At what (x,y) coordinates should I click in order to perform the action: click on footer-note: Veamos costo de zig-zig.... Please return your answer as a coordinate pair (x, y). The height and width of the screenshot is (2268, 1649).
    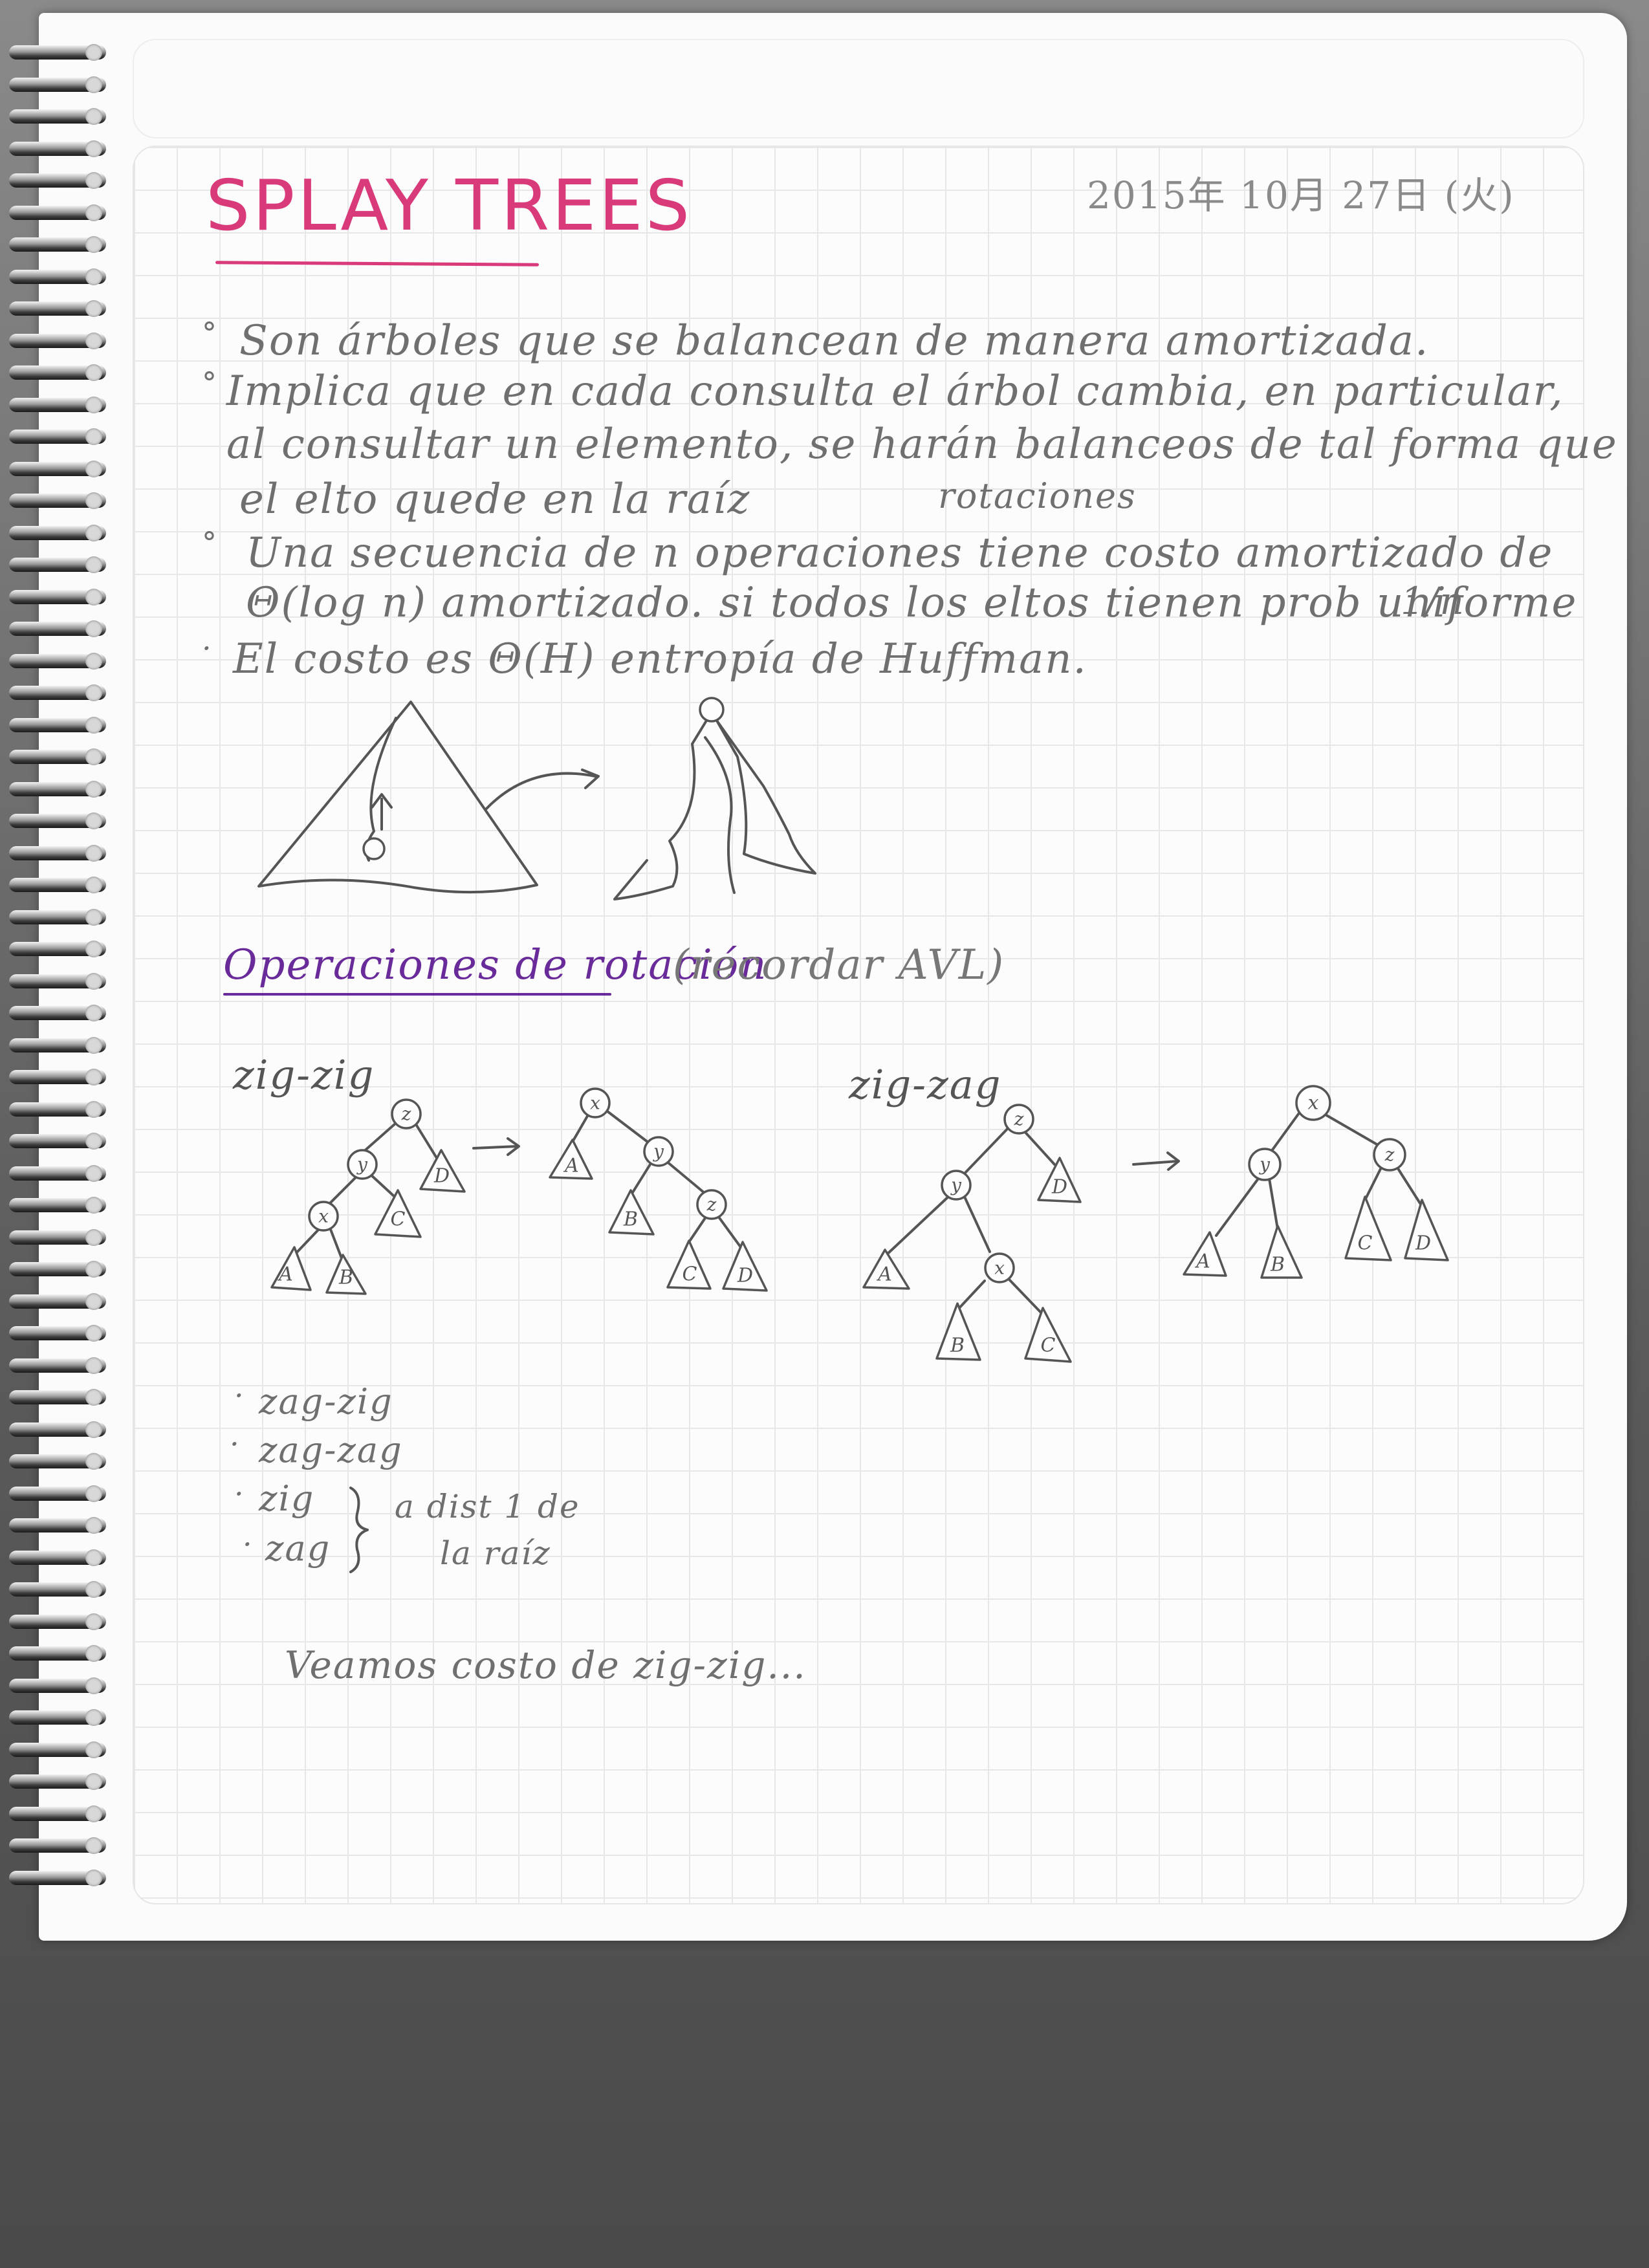
    Looking at the image, I should click on (546, 1665).